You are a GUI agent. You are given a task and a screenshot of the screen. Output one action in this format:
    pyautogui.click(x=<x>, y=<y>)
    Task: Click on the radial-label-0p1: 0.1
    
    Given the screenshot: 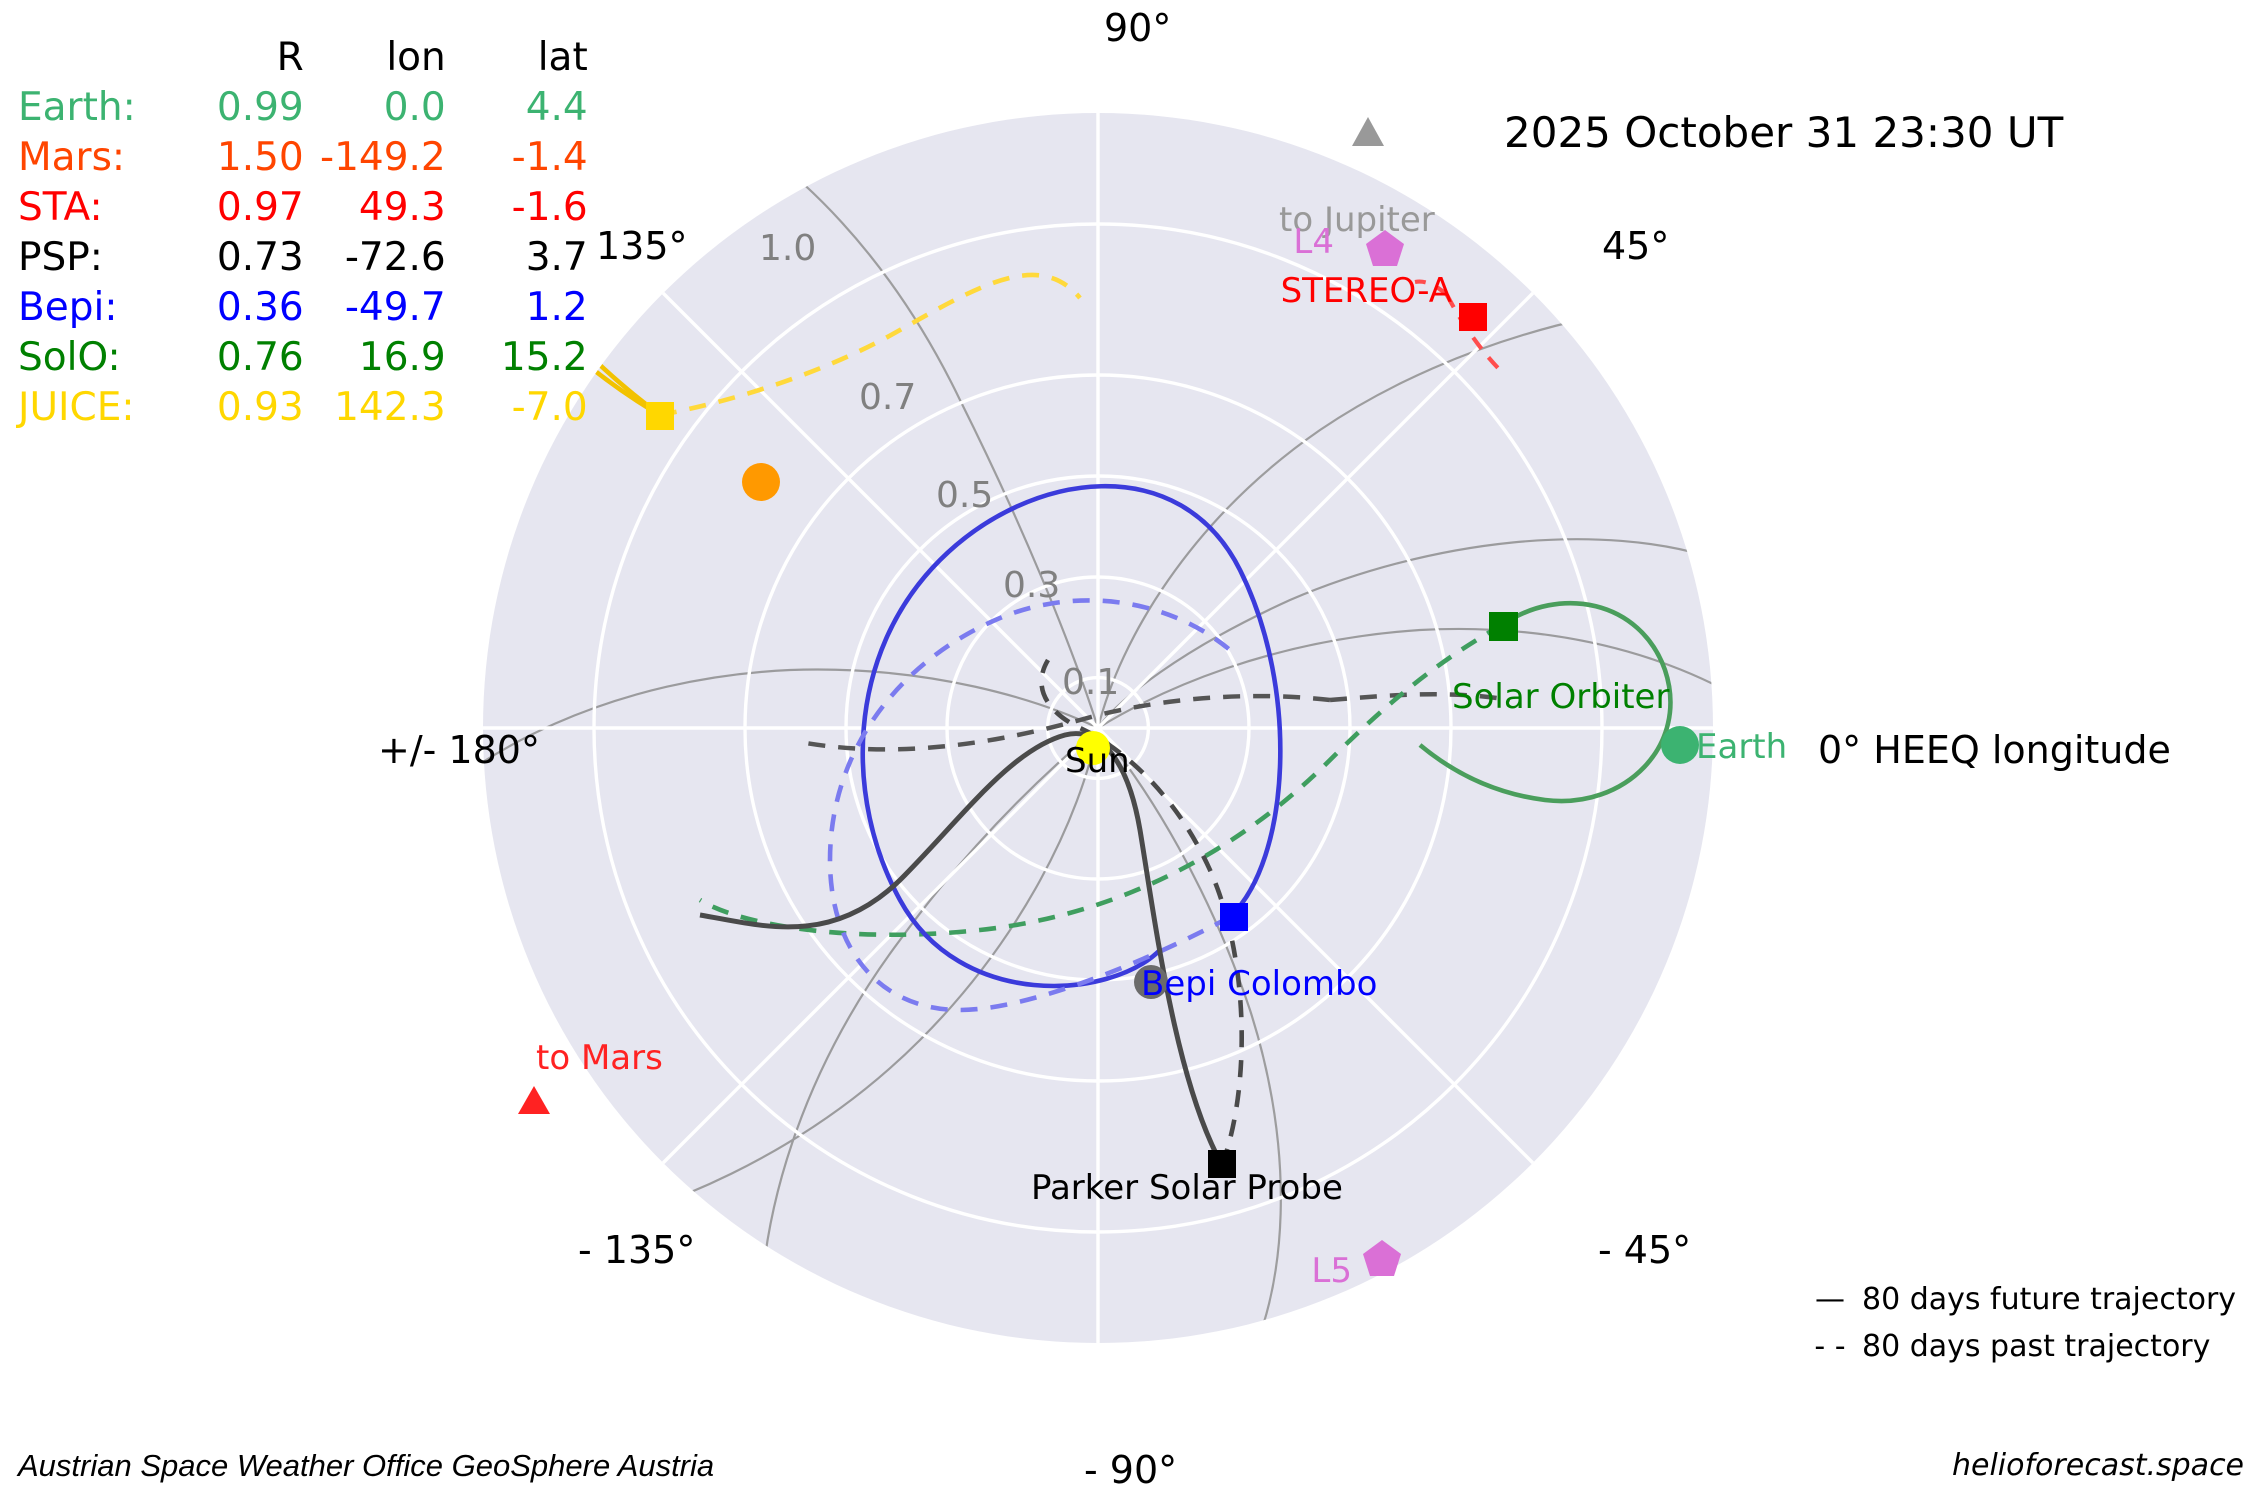 What is the action you would take?
    pyautogui.click(x=1090, y=682)
    